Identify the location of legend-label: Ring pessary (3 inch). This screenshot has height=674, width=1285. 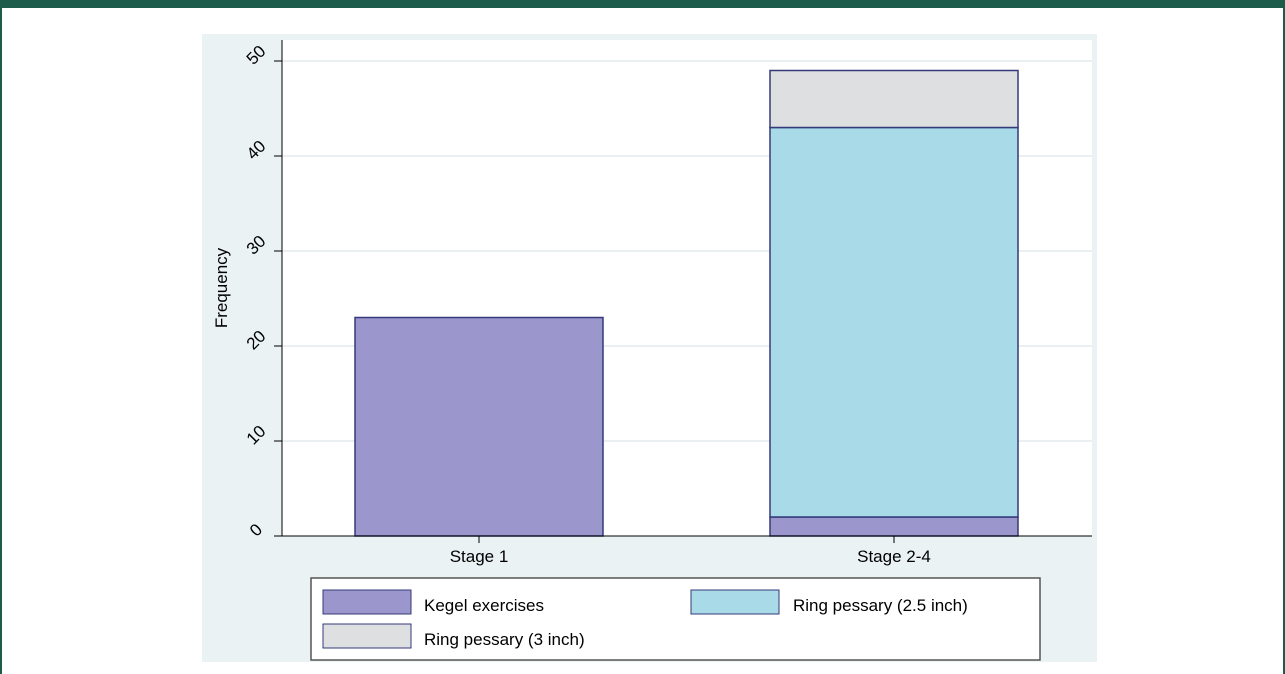
(504, 639).